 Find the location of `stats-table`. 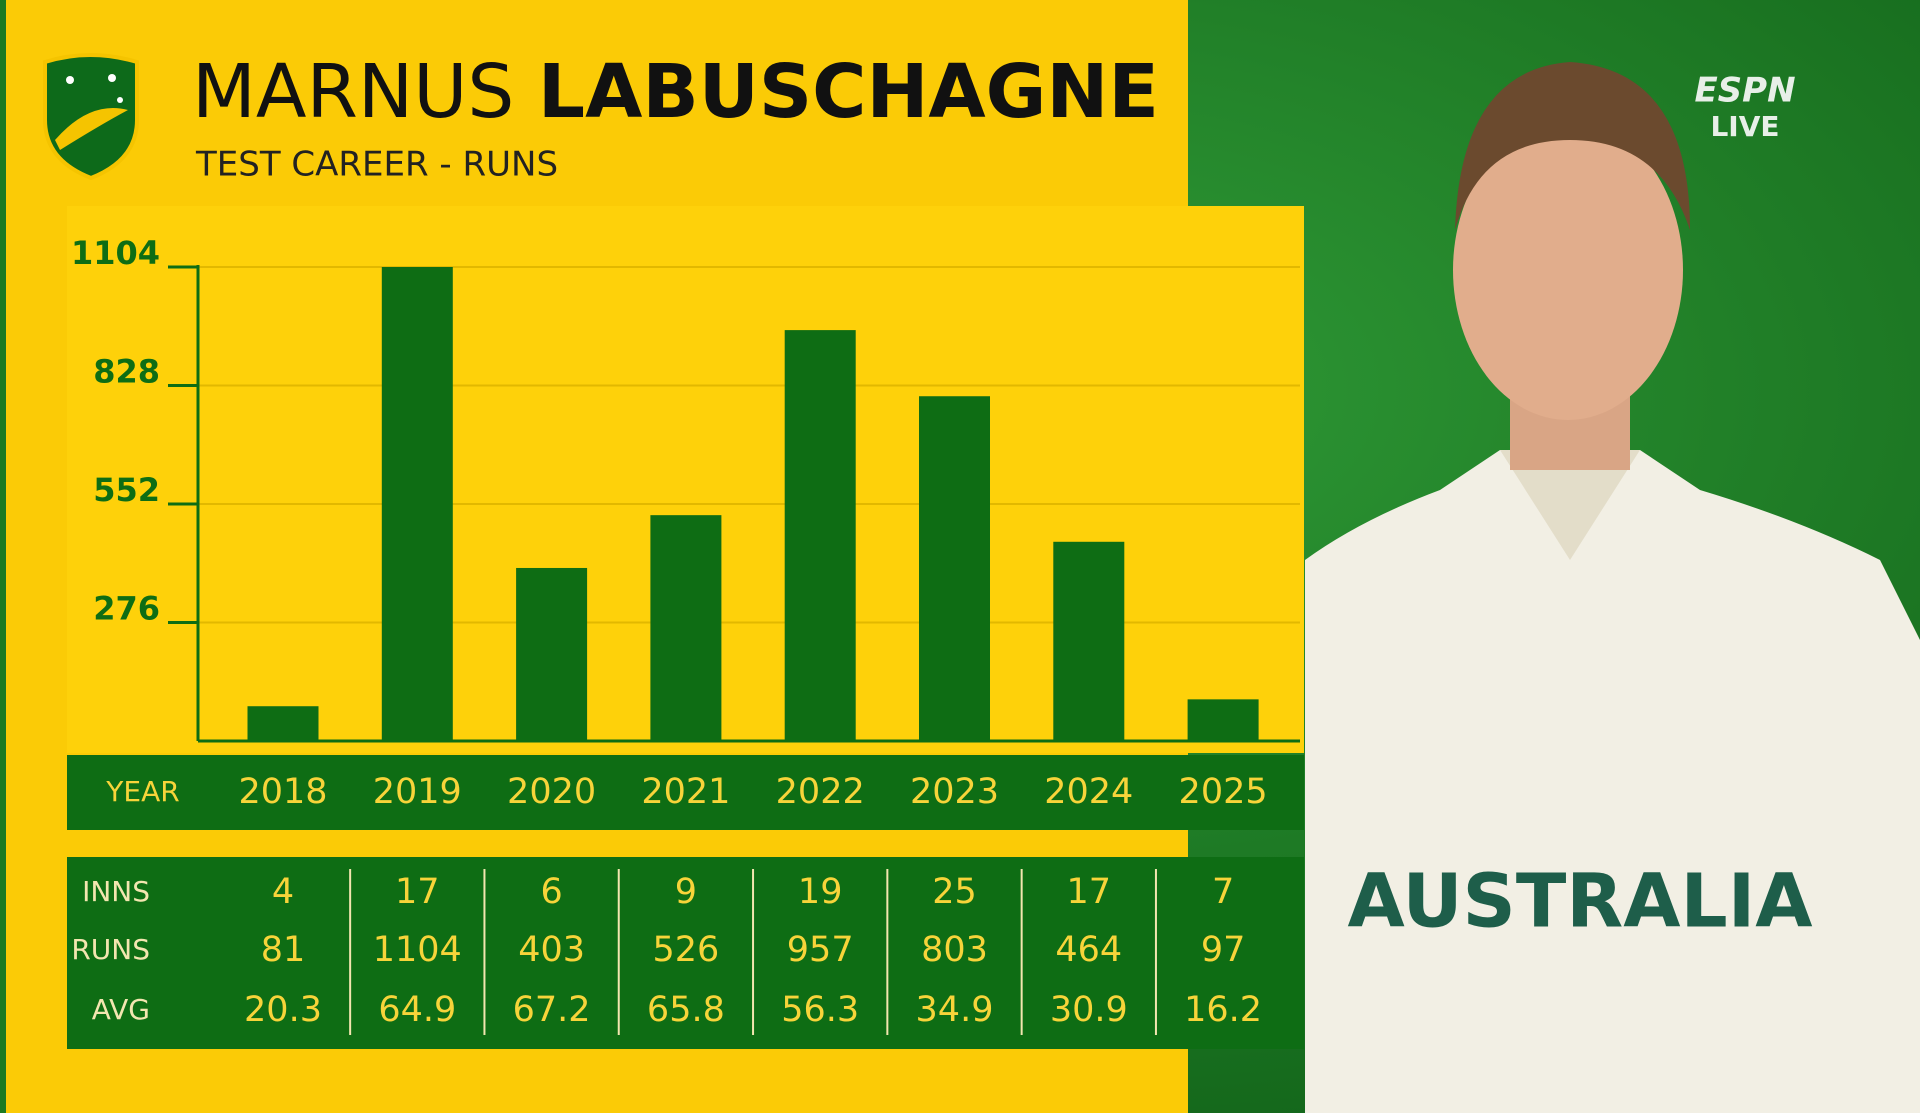

stats-table is located at coordinates (685, 953).